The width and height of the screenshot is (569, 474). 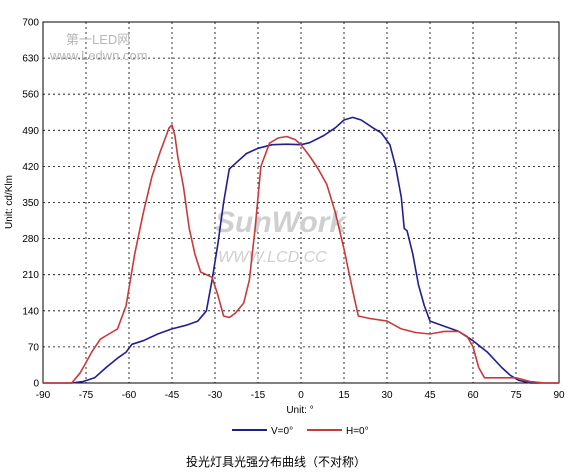 I want to click on x-tick-labels: -90 -75 -60 -45 -30 -15 0 15 30 45 60 75 90, so click(x=300, y=395).